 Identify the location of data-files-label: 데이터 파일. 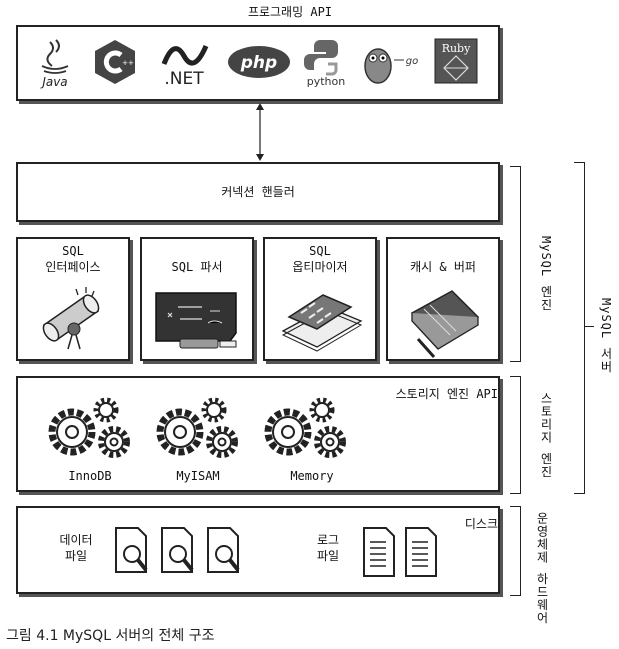
(76, 548).